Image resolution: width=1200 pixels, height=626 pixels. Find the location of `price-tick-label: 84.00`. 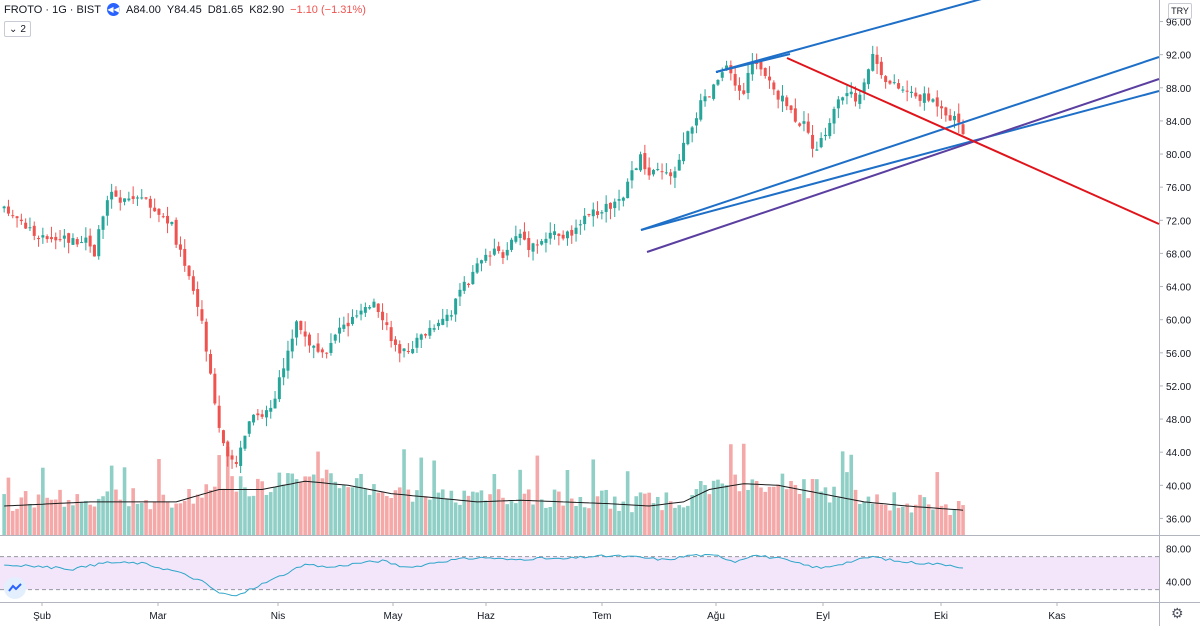

price-tick-label: 84.00 is located at coordinates (1178, 122).